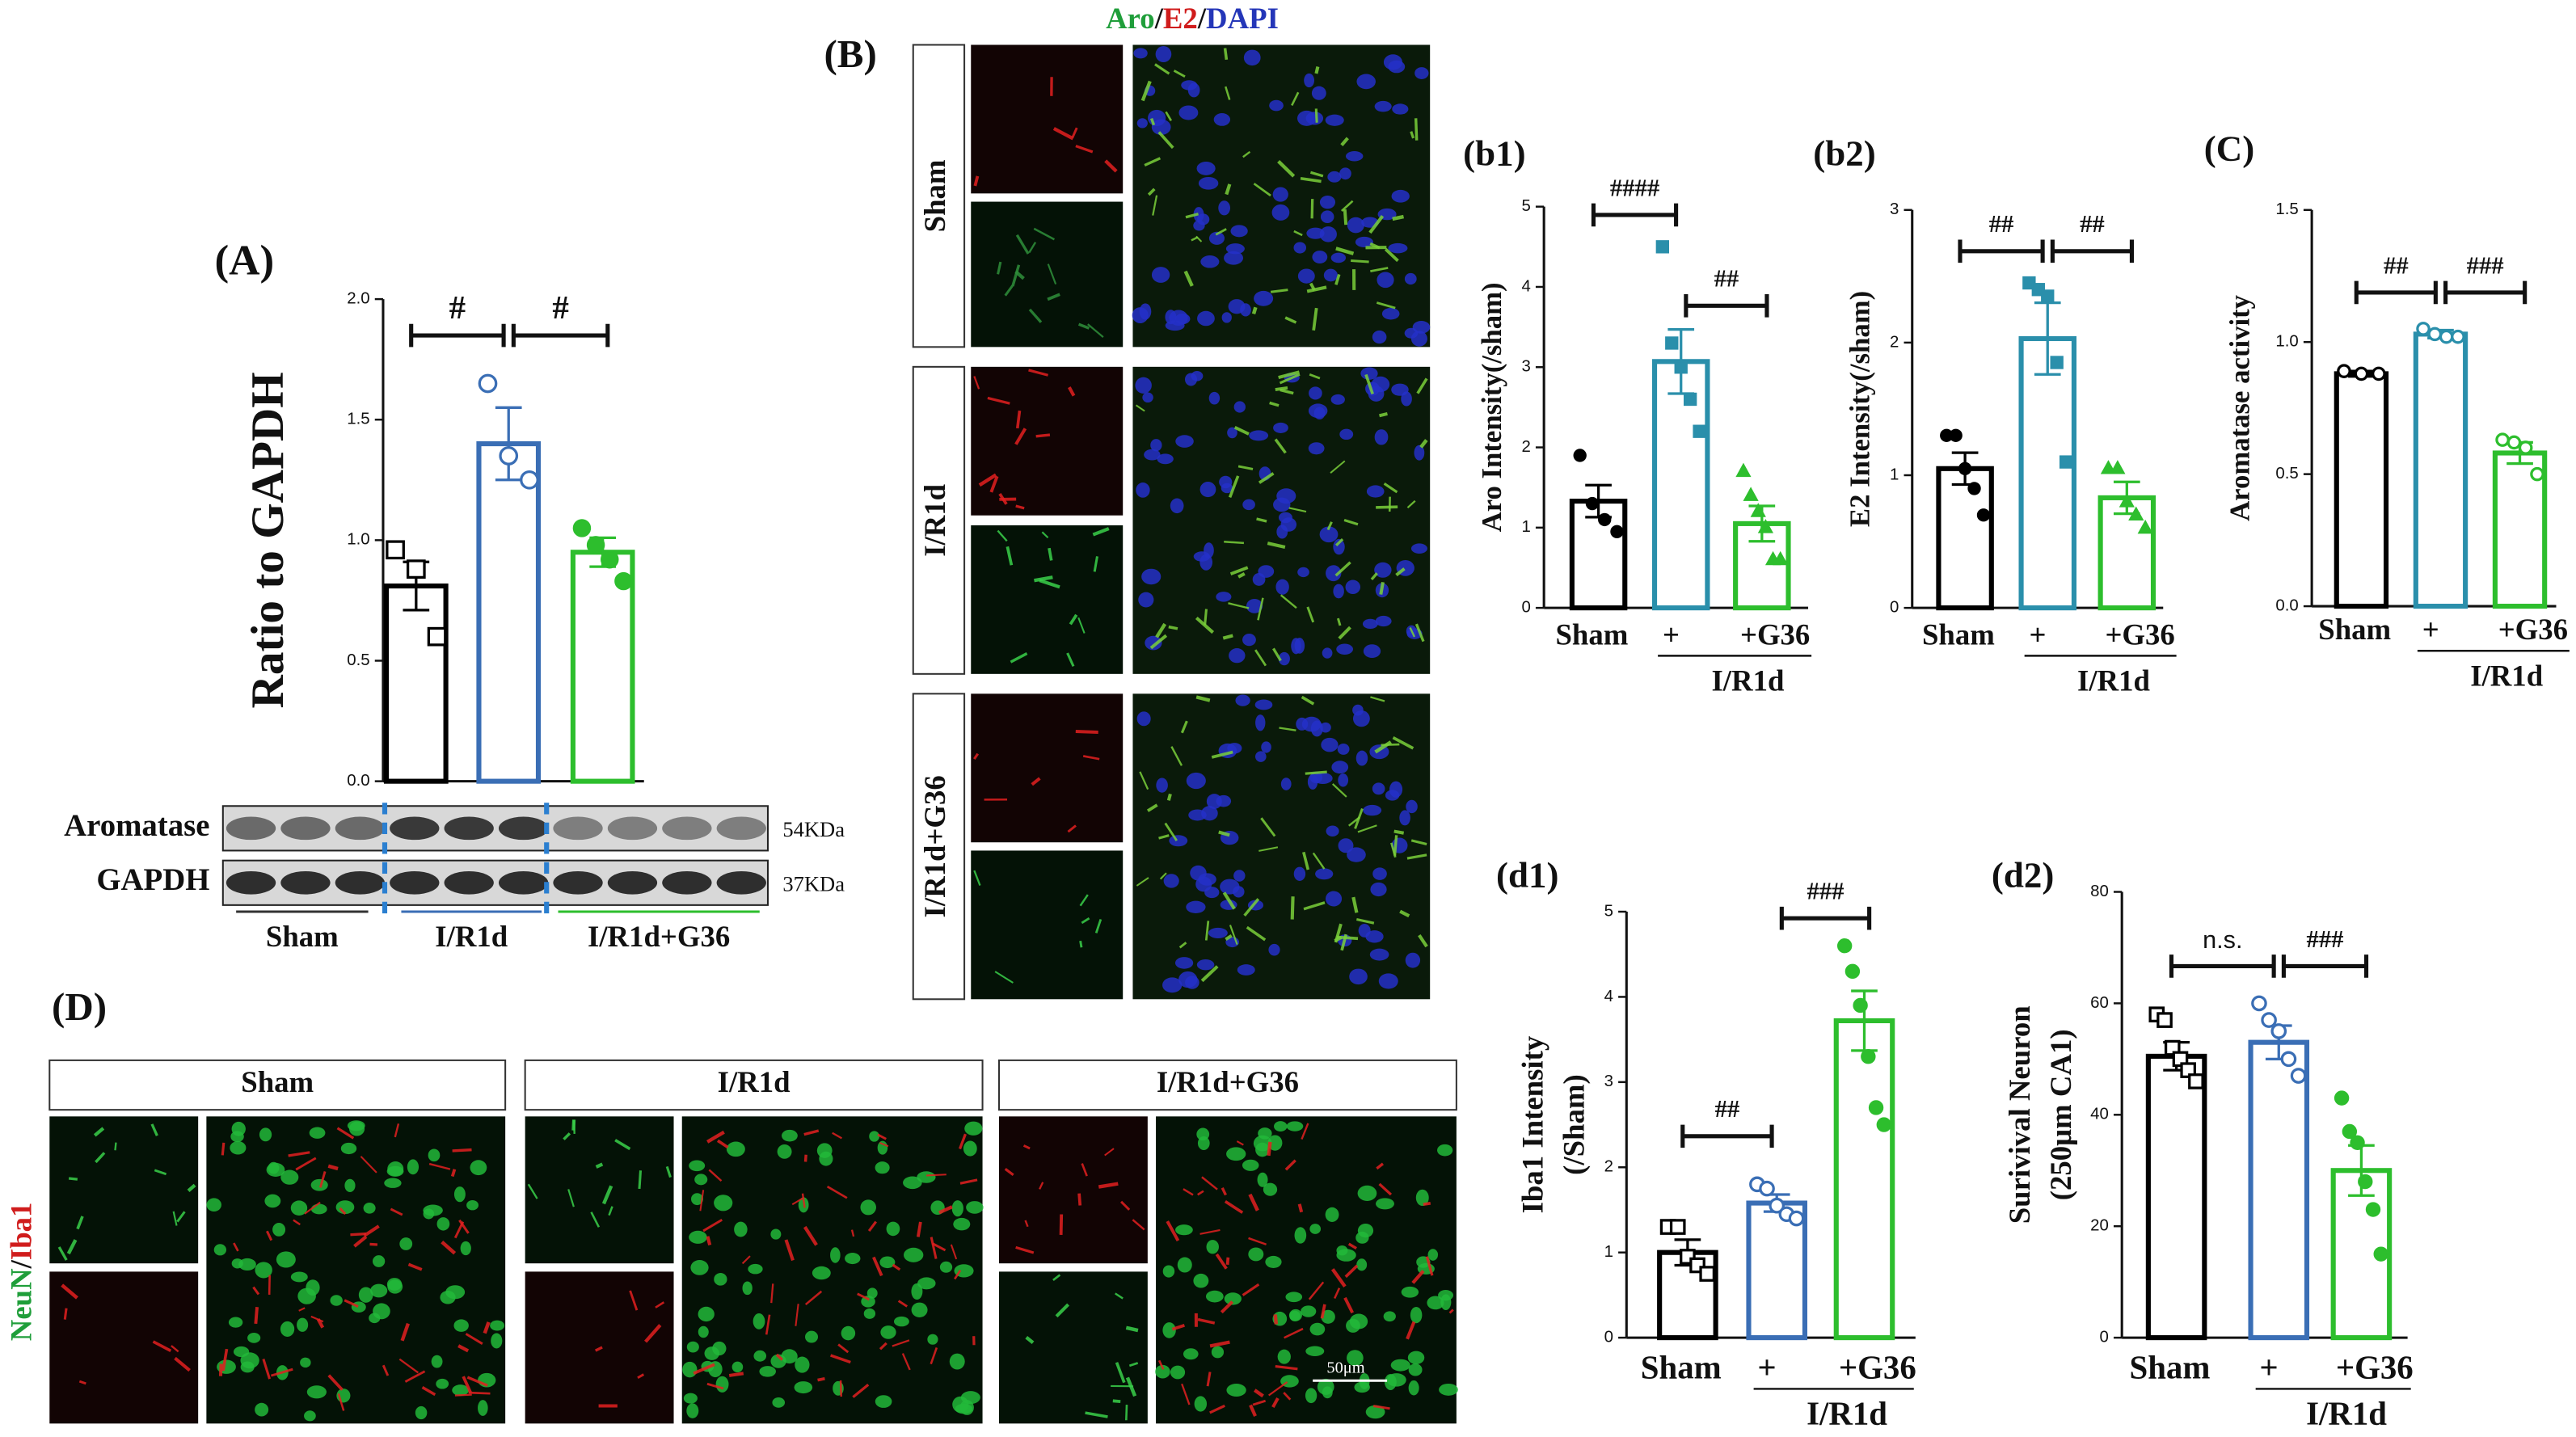 Image resolution: width=2576 pixels, height=1437 pixels. I want to click on y-tick-label: 0, so click(2103, 1337).